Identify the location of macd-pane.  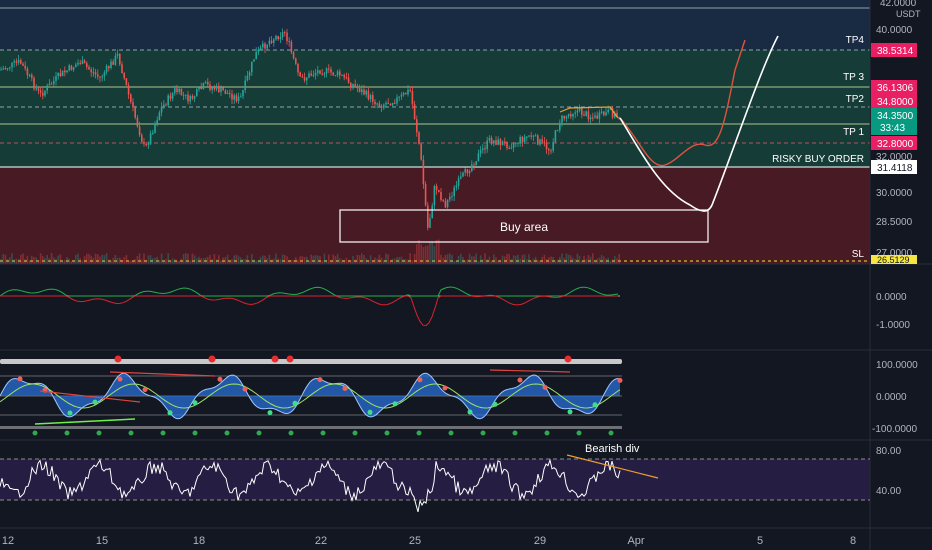
(310, 306).